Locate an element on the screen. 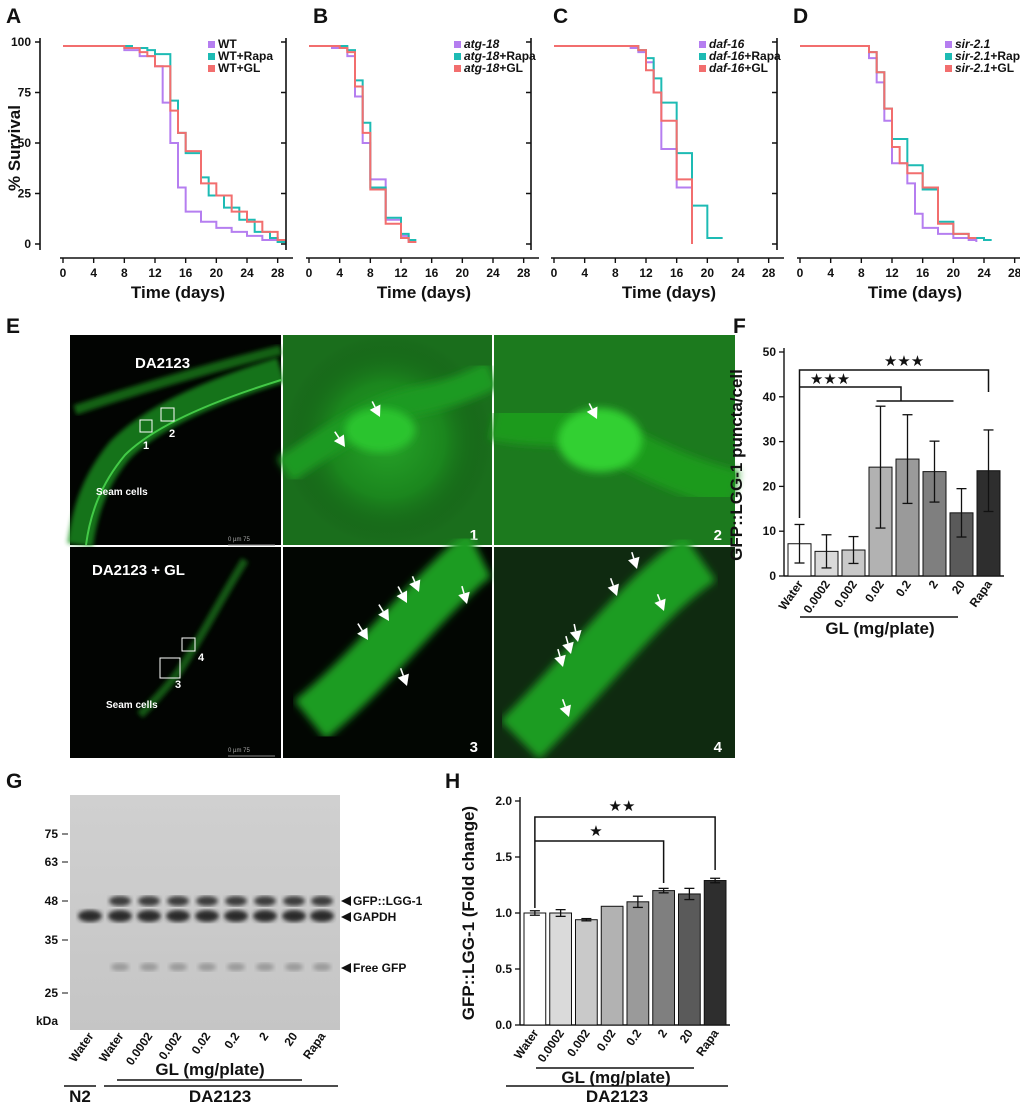 This screenshot has height=1106, width=1020. sig-stars-gl: ★★★ is located at coordinates (830, 379).